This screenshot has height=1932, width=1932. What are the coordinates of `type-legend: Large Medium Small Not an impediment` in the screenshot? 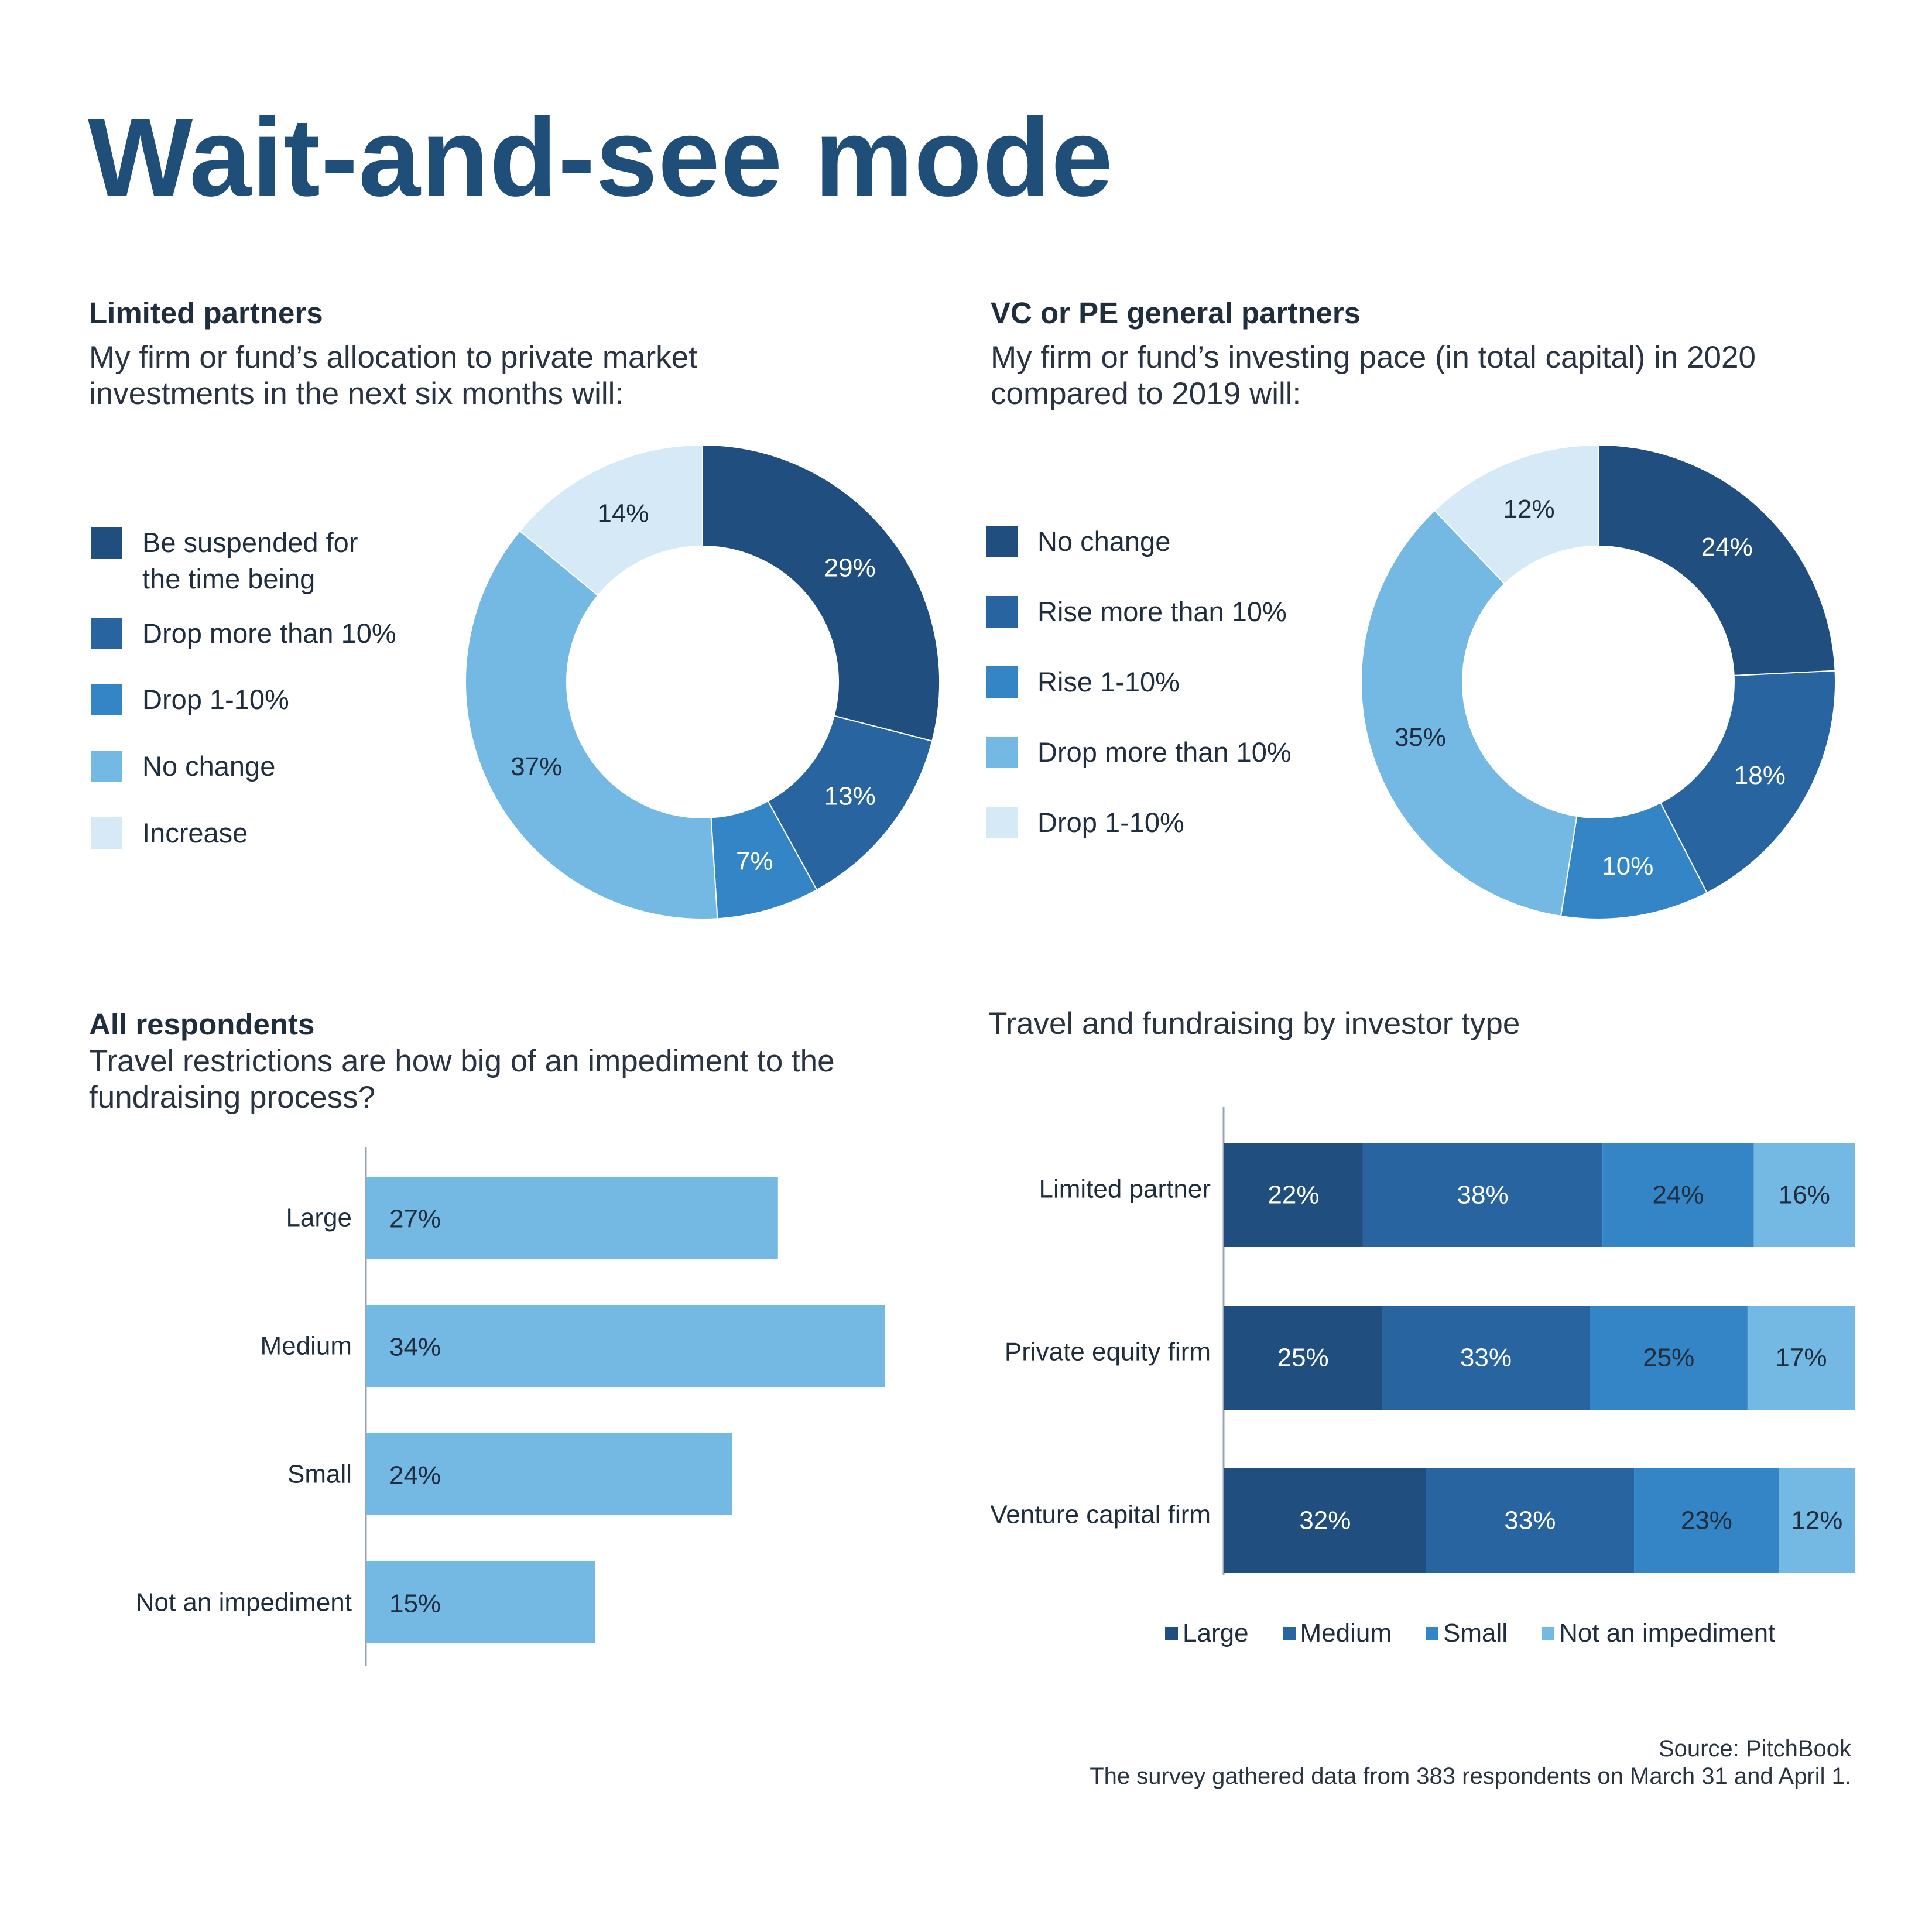 It's located at (1487, 1633).